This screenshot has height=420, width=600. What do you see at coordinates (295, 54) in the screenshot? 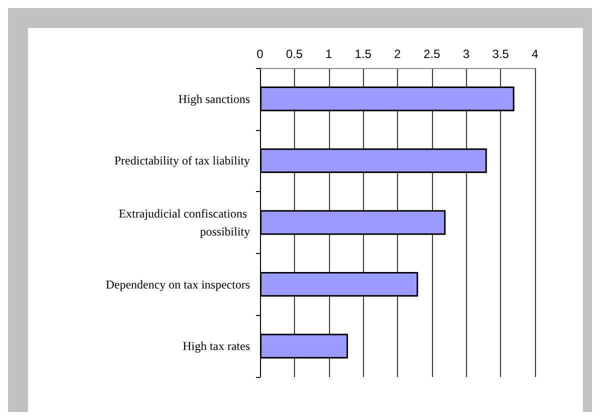
I see `x-tick-label: 0.5` at bounding box center [295, 54].